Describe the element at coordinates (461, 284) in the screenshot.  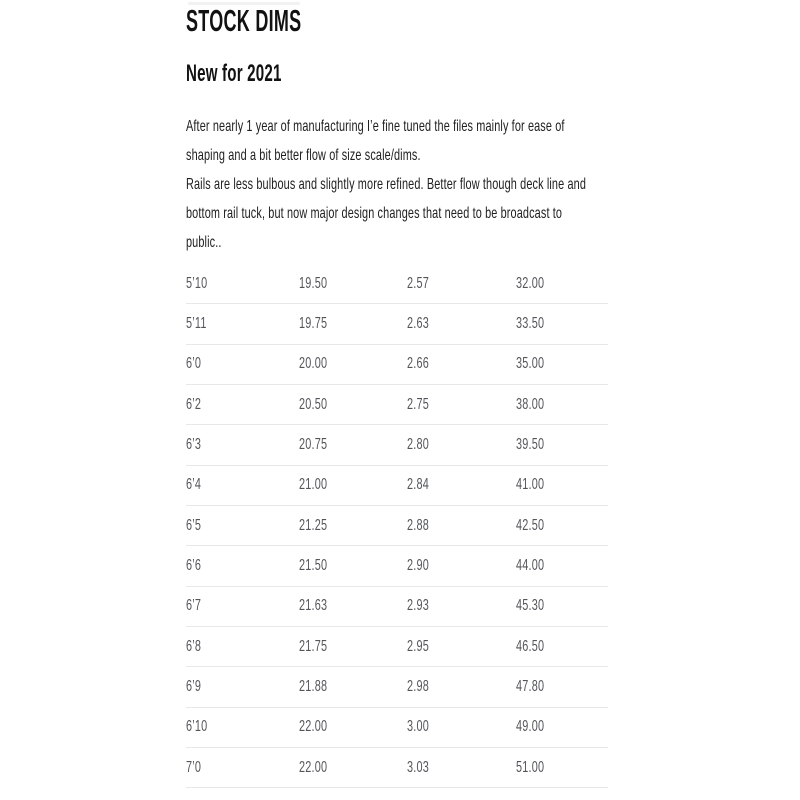
I see `cell: 2.57` at that location.